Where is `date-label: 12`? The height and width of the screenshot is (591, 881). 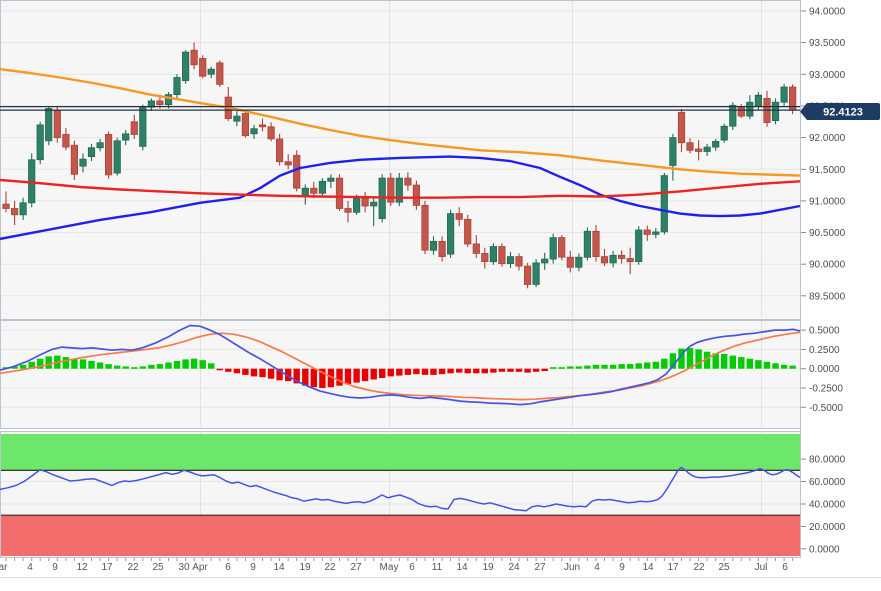
date-label: 12 is located at coordinates (82, 567).